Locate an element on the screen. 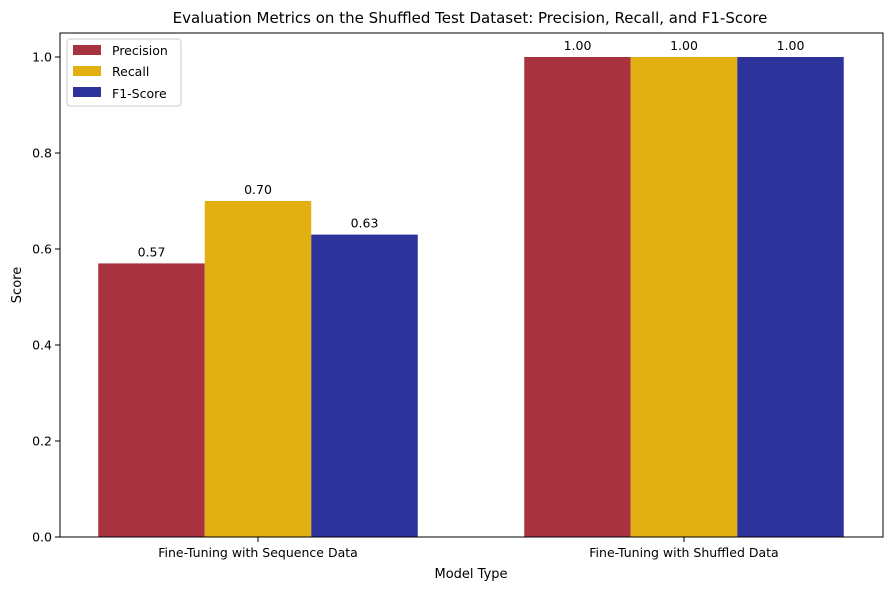  x-tick-label: Fine-Tuning with Sequence Data is located at coordinates (258, 552).